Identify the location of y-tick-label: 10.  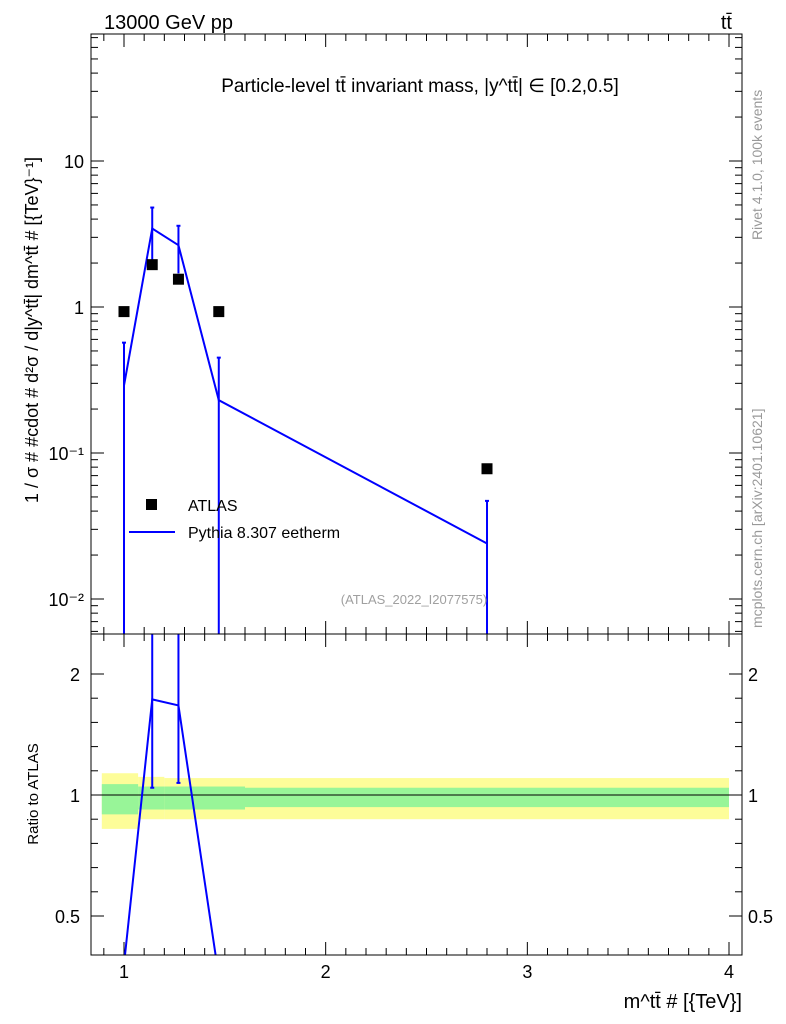
(74, 162).